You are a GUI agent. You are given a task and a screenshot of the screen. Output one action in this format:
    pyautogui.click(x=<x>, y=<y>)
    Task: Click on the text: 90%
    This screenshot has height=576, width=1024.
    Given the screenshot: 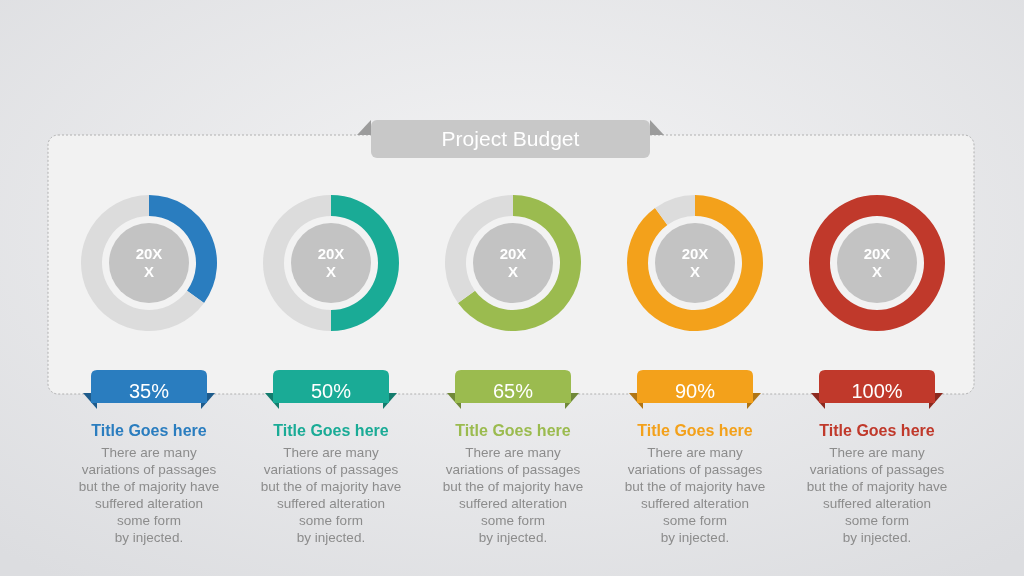 What is the action you would take?
    pyautogui.click(x=695, y=391)
    